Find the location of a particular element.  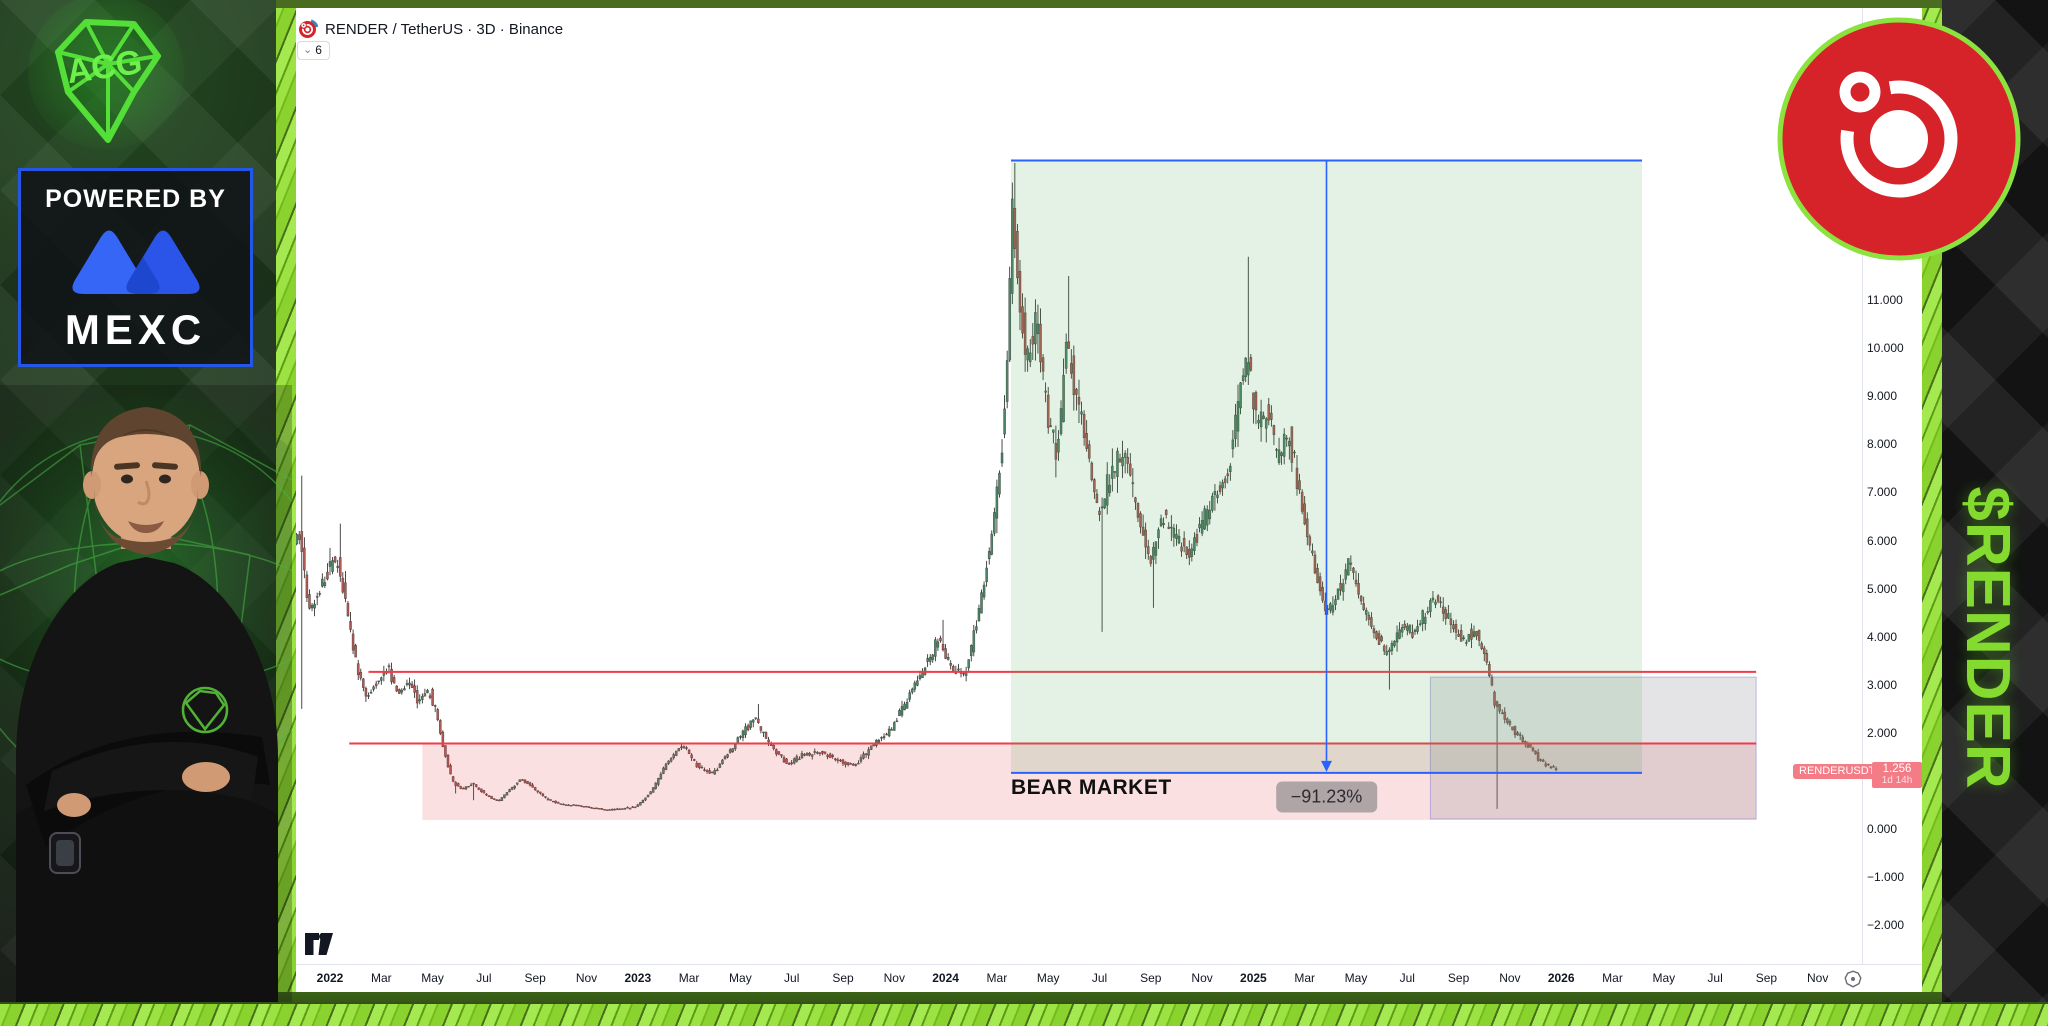

powered-by-text: POWERED BY is located at coordinates (135, 199).